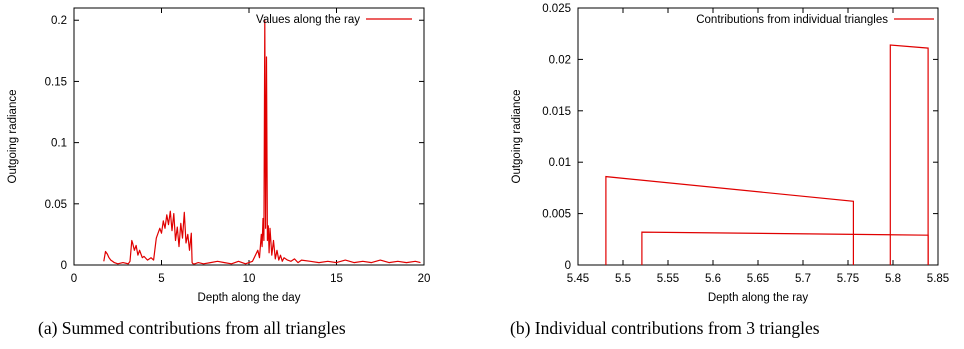 This screenshot has height=349, width=964. I want to click on x-tick-label: 5.75, so click(848, 279).